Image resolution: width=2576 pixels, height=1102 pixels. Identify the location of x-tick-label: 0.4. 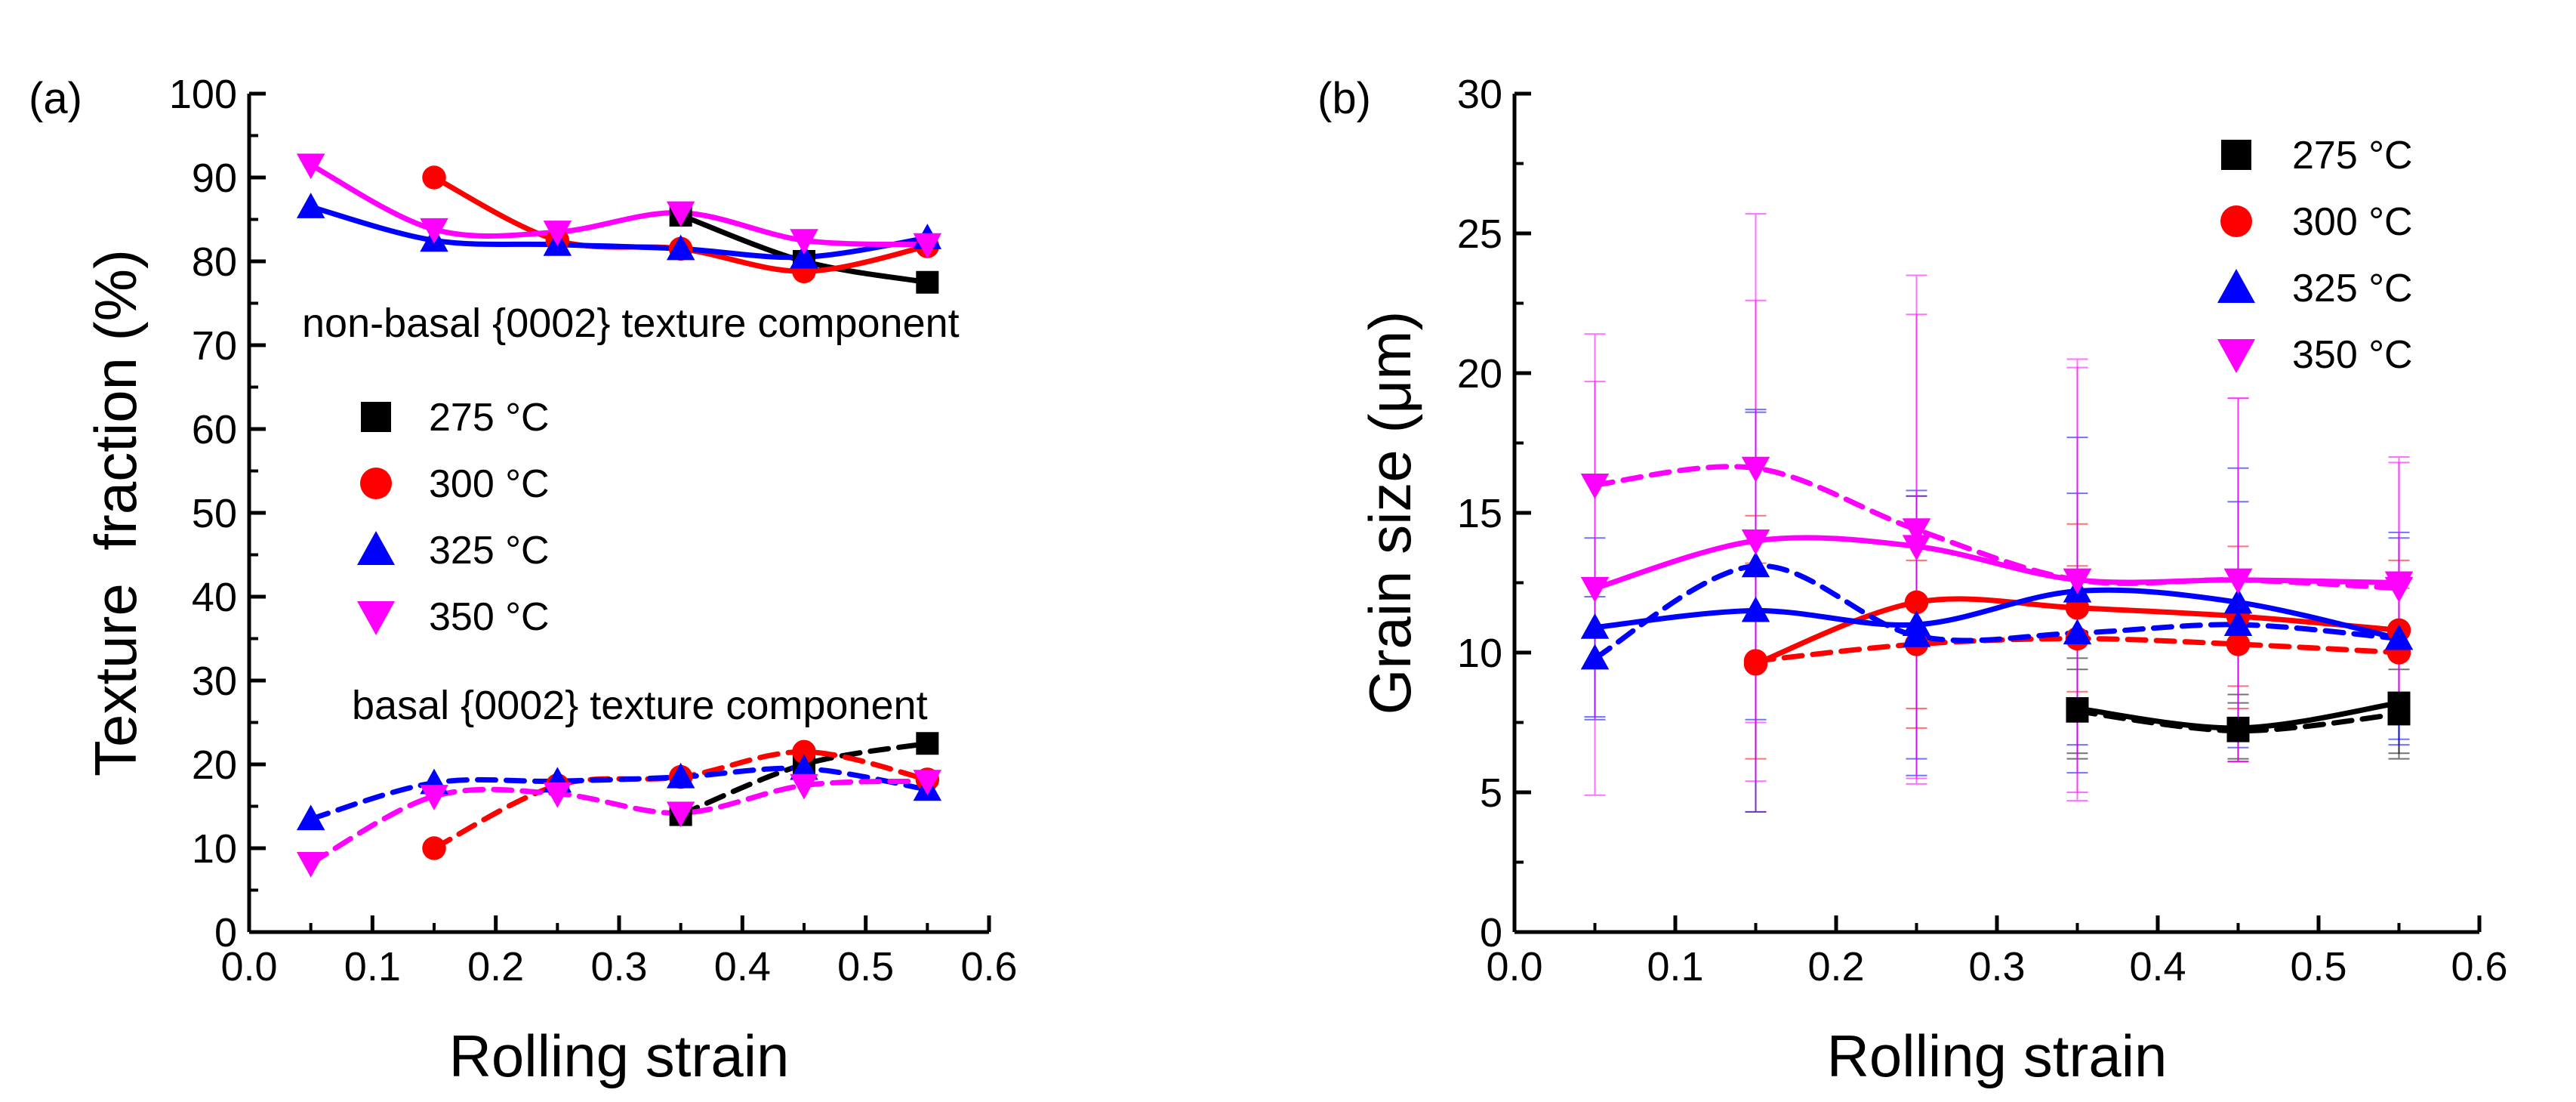
(2157, 967).